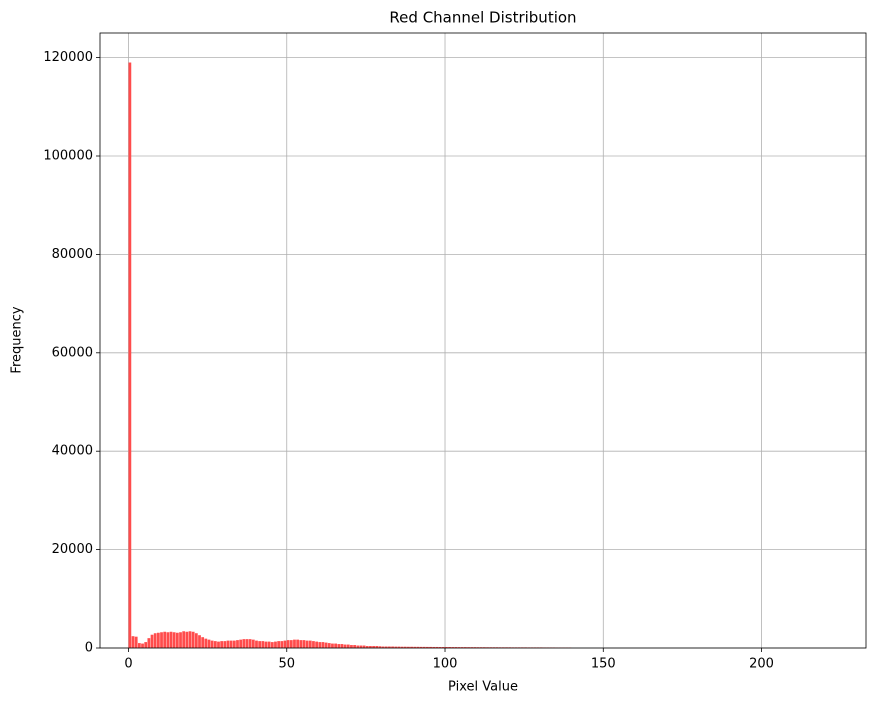 The height and width of the screenshot is (701, 876). What do you see at coordinates (445, 664) in the screenshot?
I see `x-tick-label: 100` at bounding box center [445, 664].